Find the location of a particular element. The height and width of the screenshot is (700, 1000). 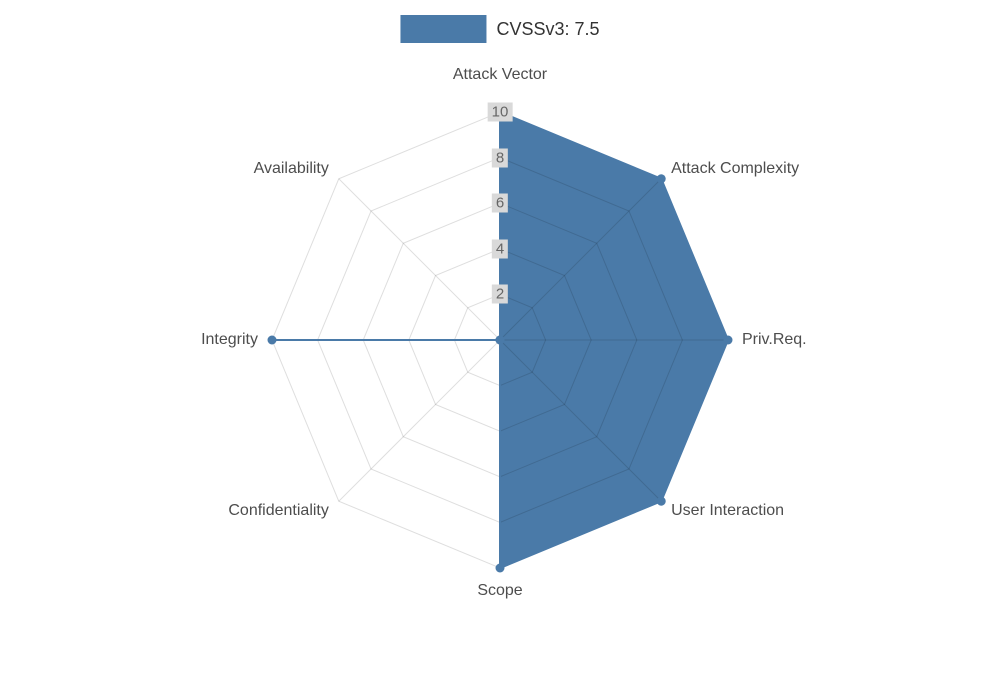

radial-tick-label: 6 is located at coordinates (500, 203).